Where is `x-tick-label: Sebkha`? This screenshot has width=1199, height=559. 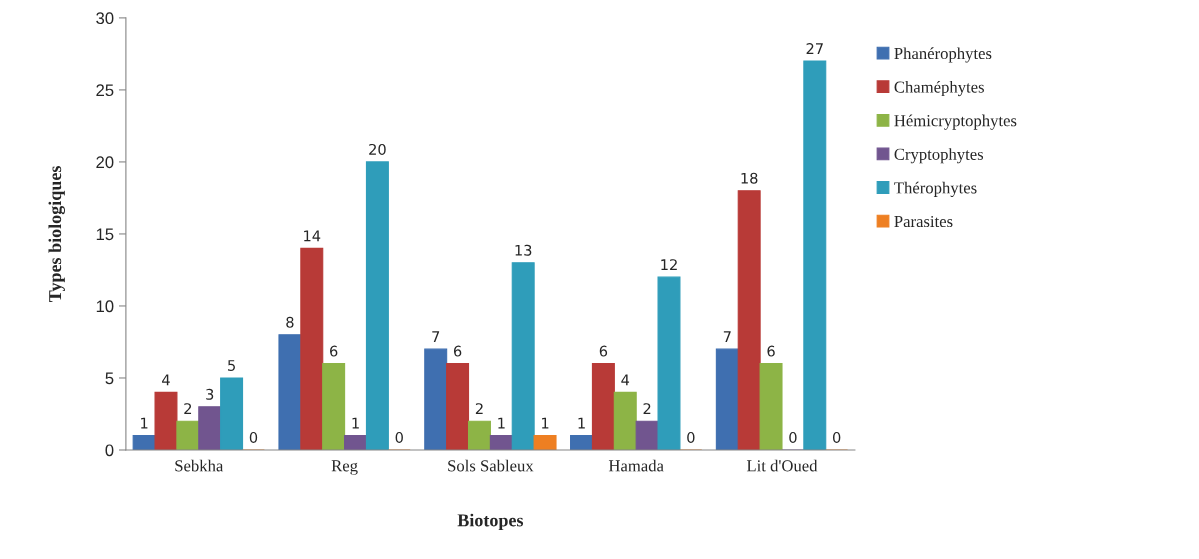 x-tick-label: Sebkha is located at coordinates (199, 465).